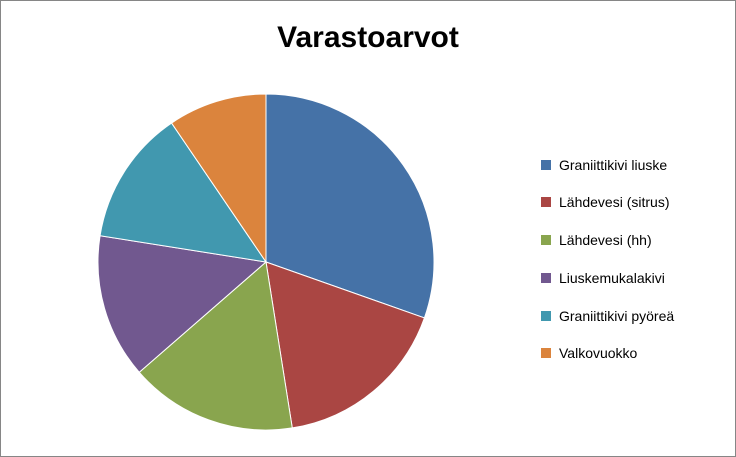  I want to click on legend-label: Graniittikivi pyöreä, so click(617, 315).